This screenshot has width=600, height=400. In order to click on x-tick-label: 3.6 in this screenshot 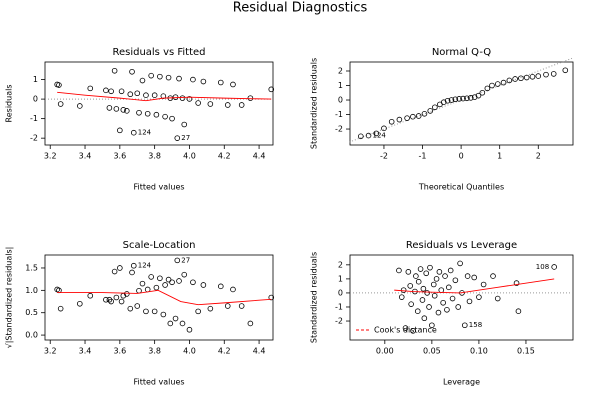, I will do `click(119, 156)`.